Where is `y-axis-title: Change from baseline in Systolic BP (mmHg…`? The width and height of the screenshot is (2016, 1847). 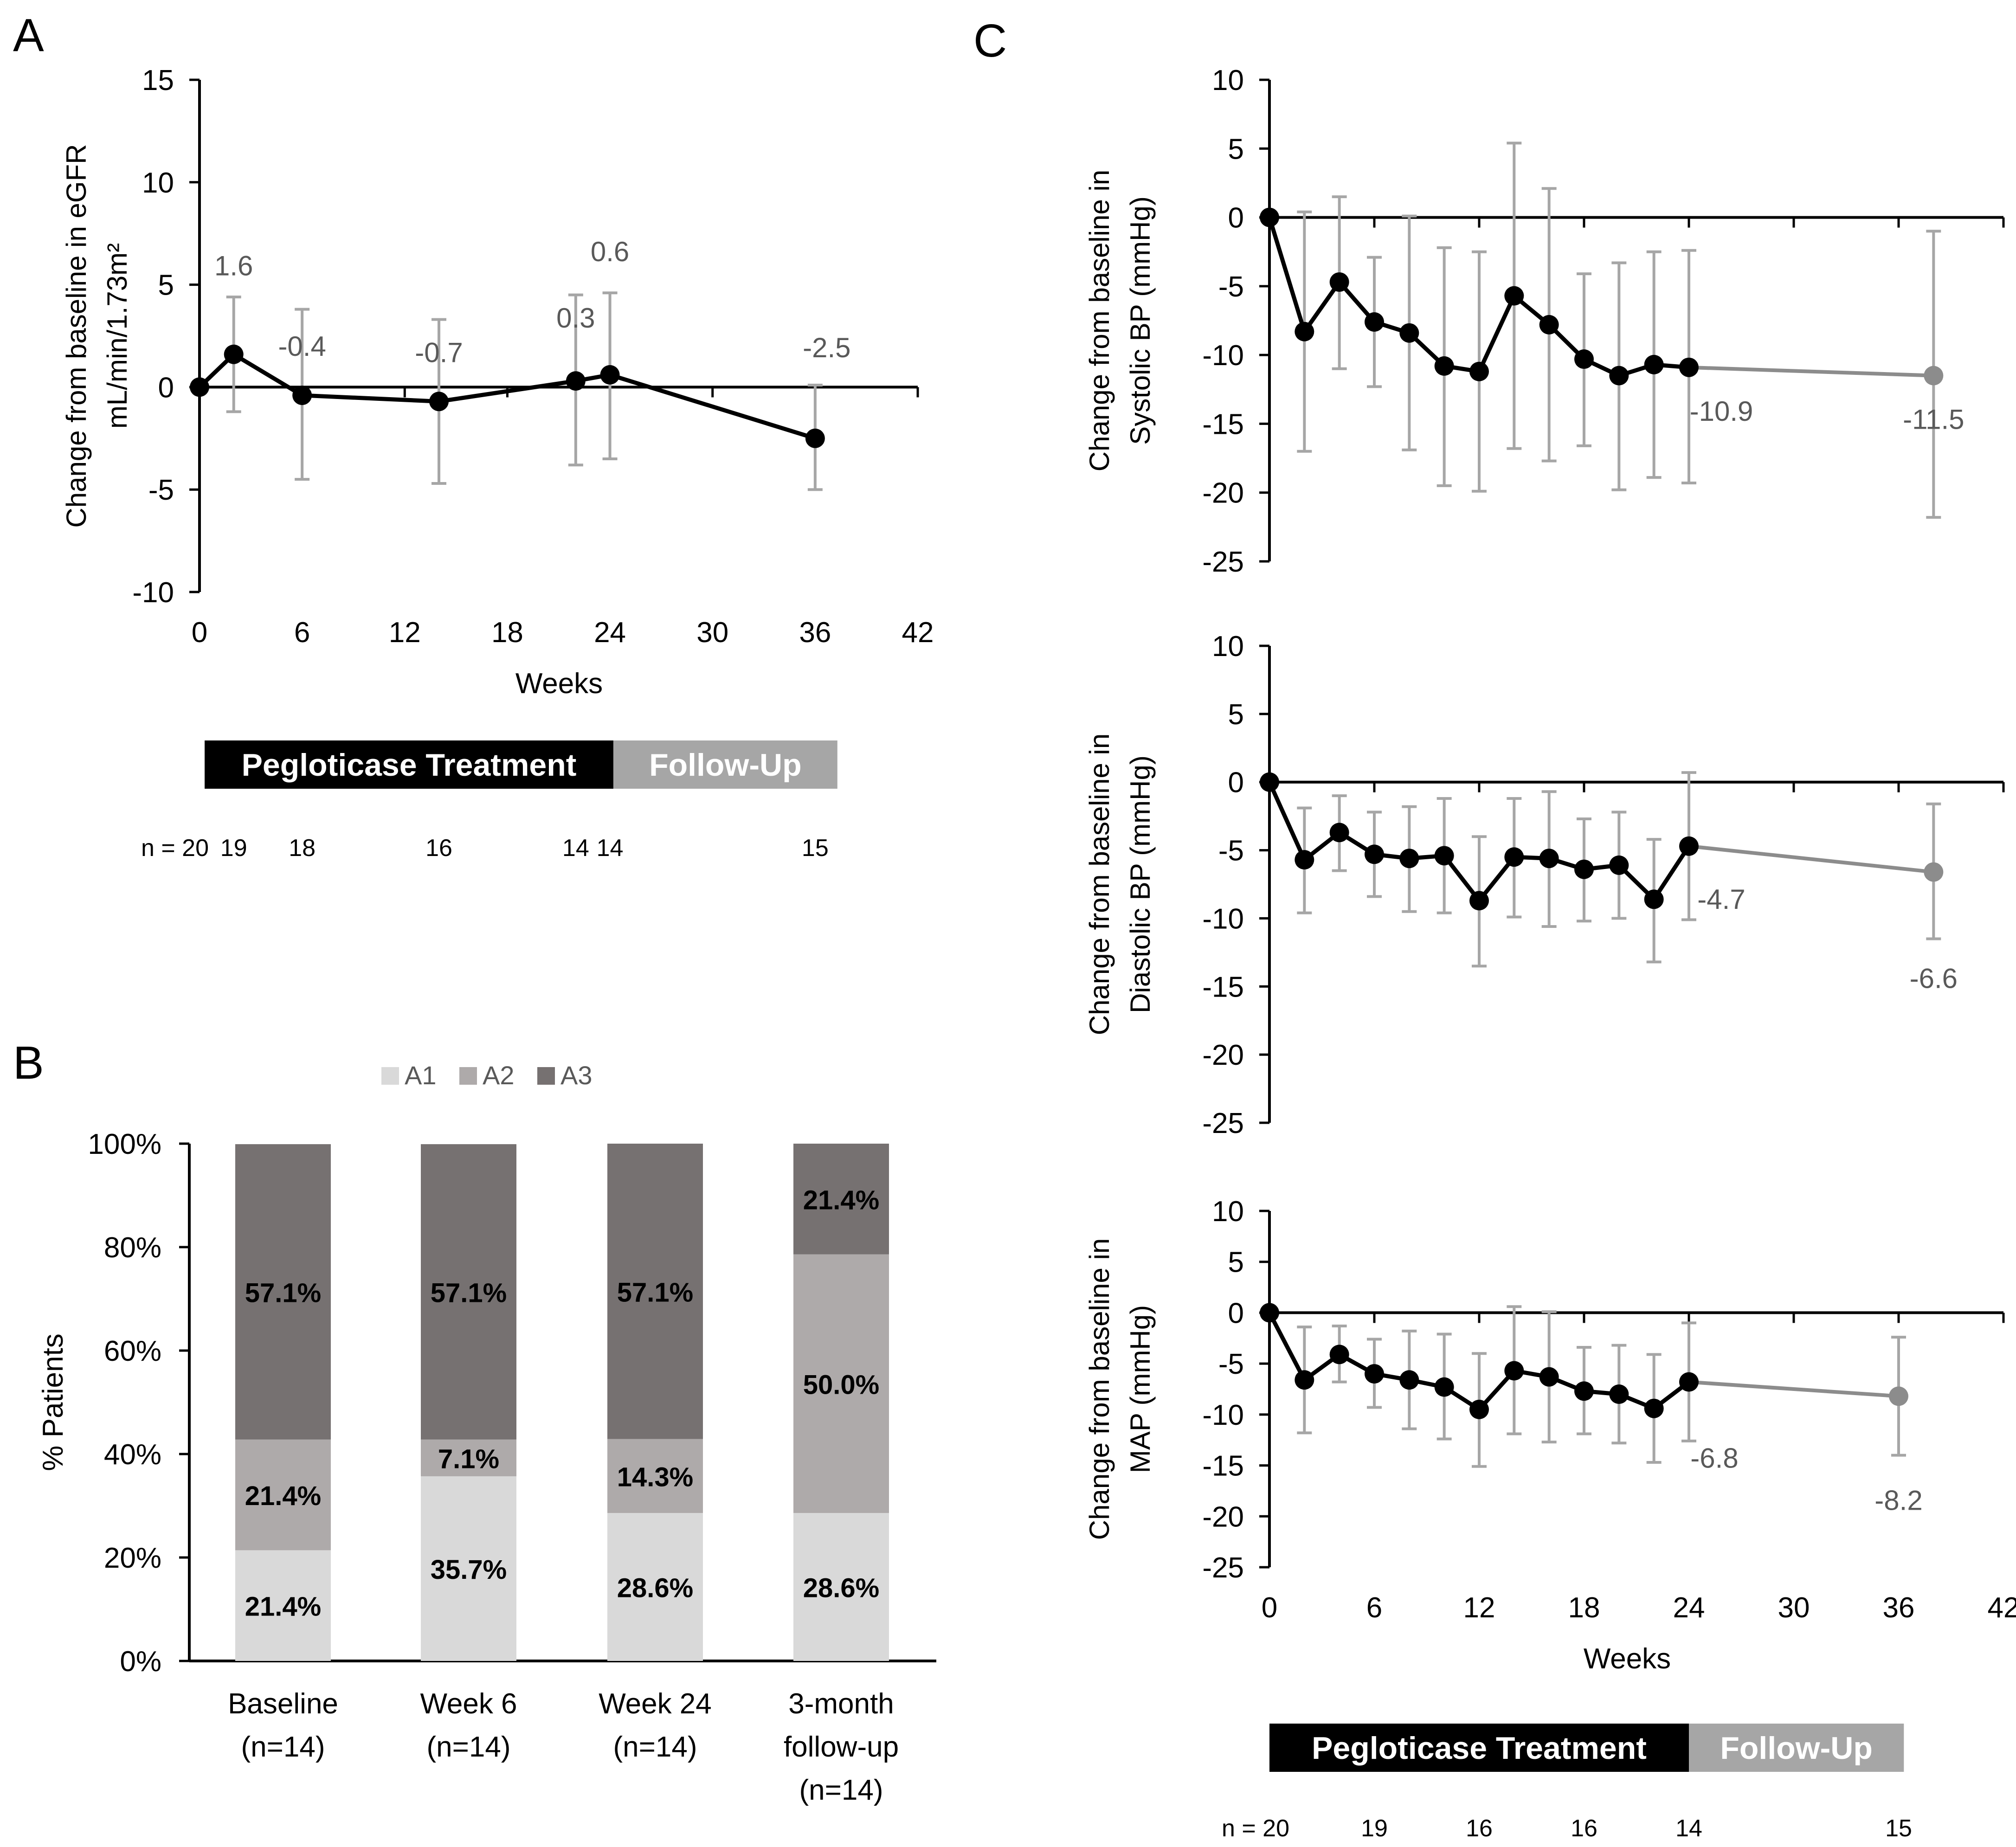
y-axis-title: Change from baseline in Systolic BP (mmHg… is located at coordinates (1120, 320).